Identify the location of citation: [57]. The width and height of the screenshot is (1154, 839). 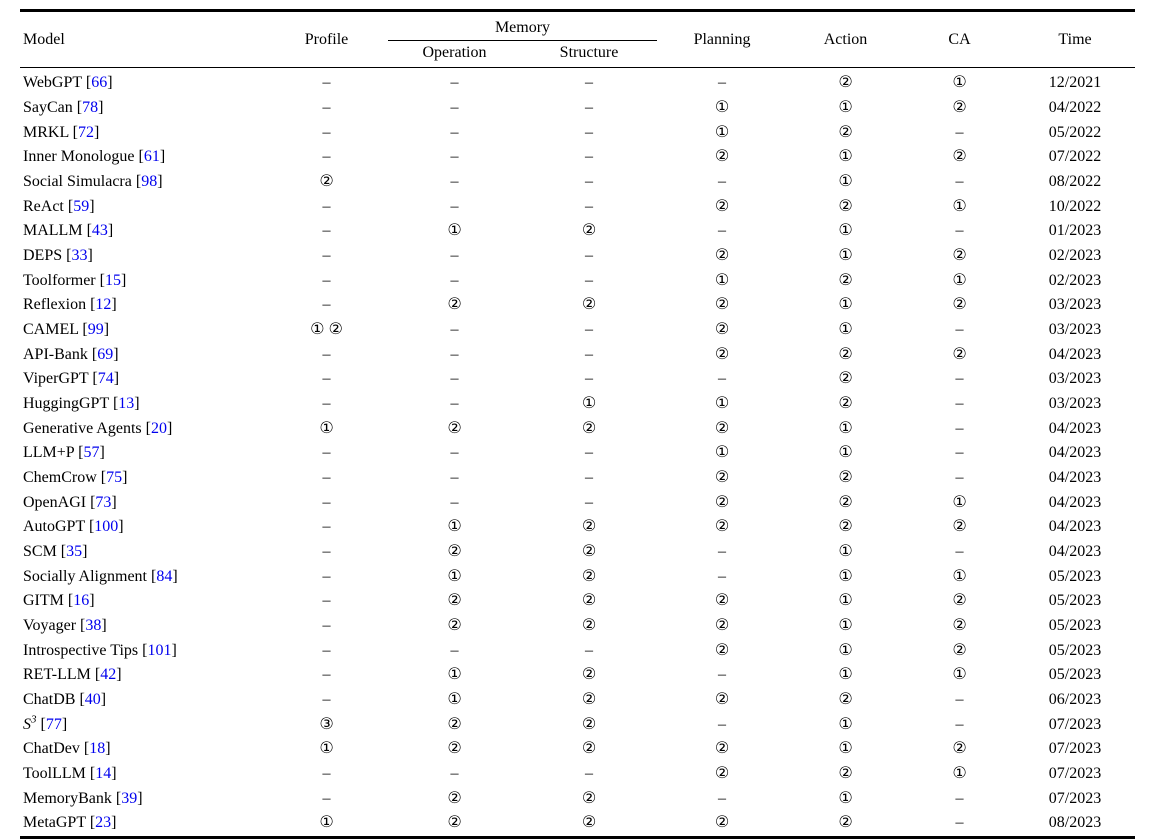
(89, 453).